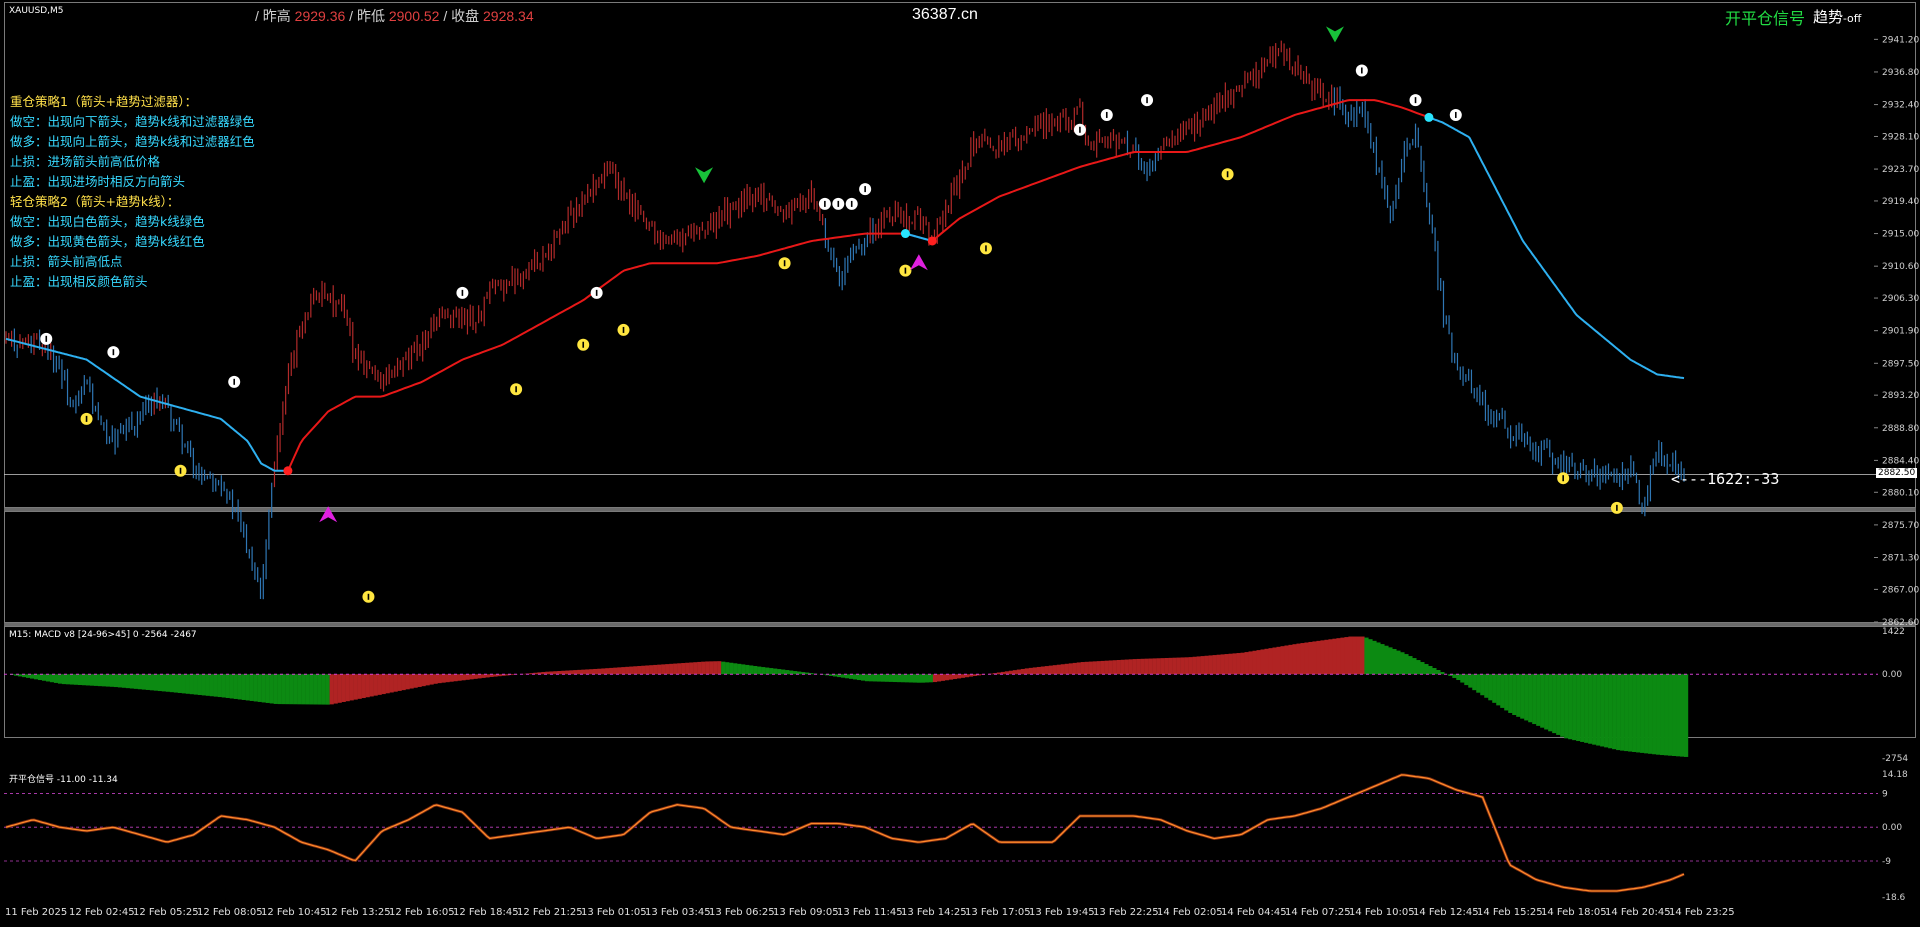 This screenshot has height=927, width=1920. Describe the element at coordinates (107, 241) in the screenshot. I see `strategy-note-line: 做多：出现黄色箭头，趋势k线红色` at that location.